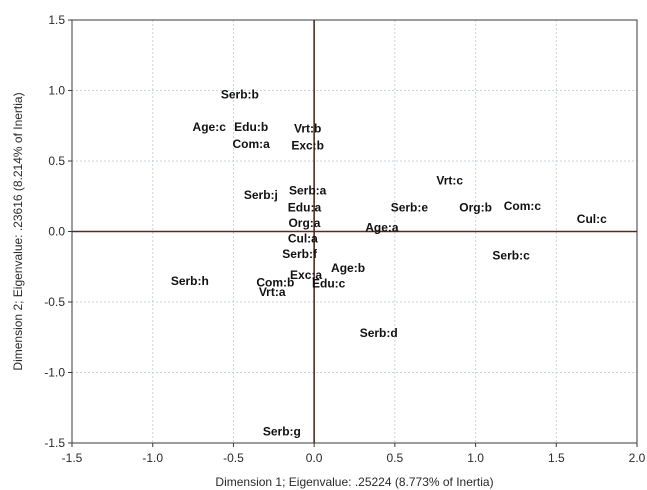  What do you see at coordinates (308, 191) in the screenshot?
I see `point-label: Serb:a` at bounding box center [308, 191].